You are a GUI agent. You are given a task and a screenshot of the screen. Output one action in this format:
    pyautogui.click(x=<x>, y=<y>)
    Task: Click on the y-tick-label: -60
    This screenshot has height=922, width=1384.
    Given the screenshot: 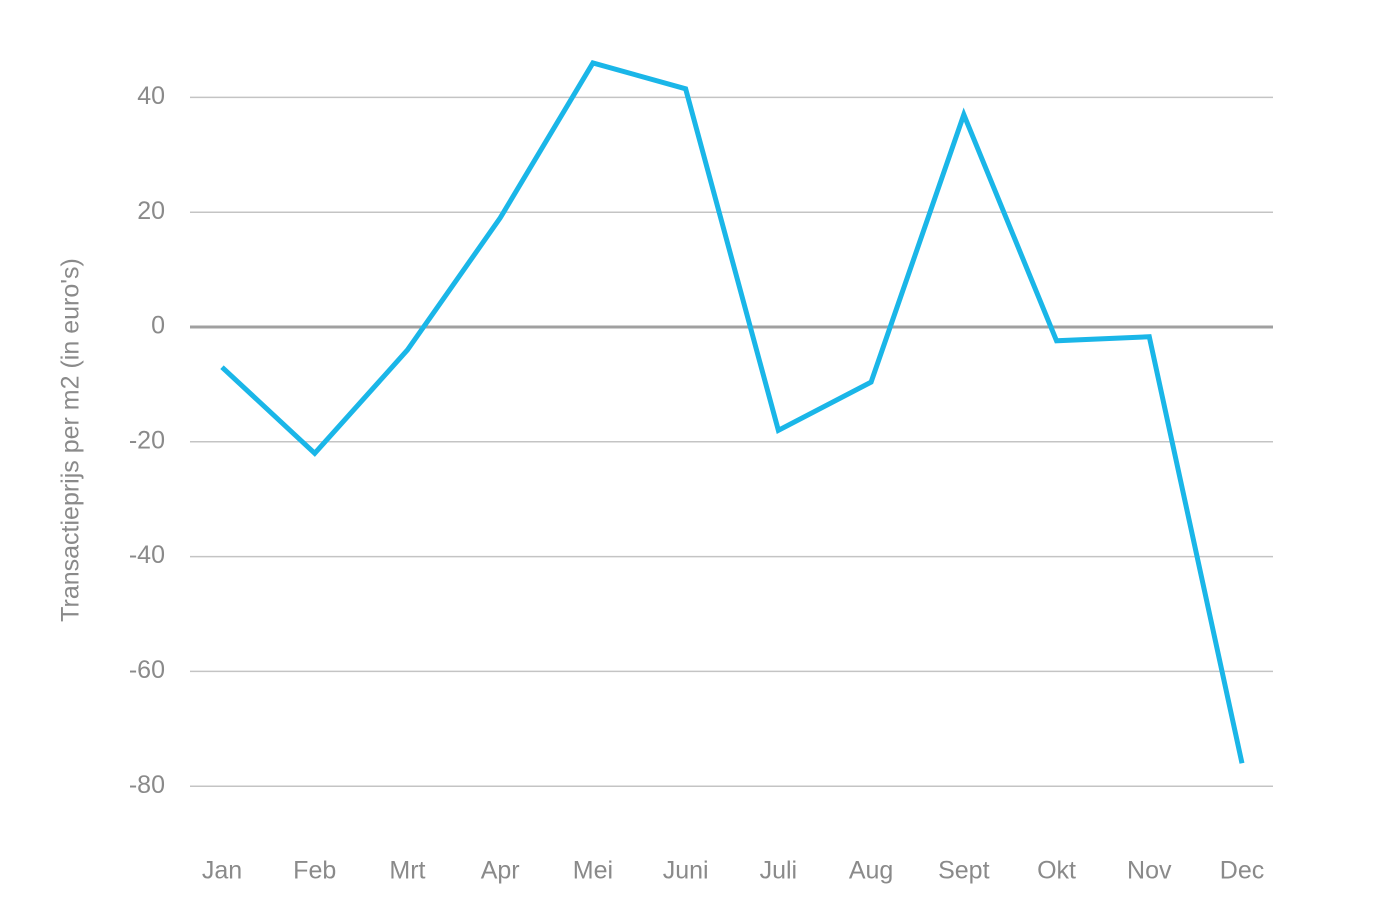 What is the action you would take?
    pyautogui.click(x=147, y=670)
    